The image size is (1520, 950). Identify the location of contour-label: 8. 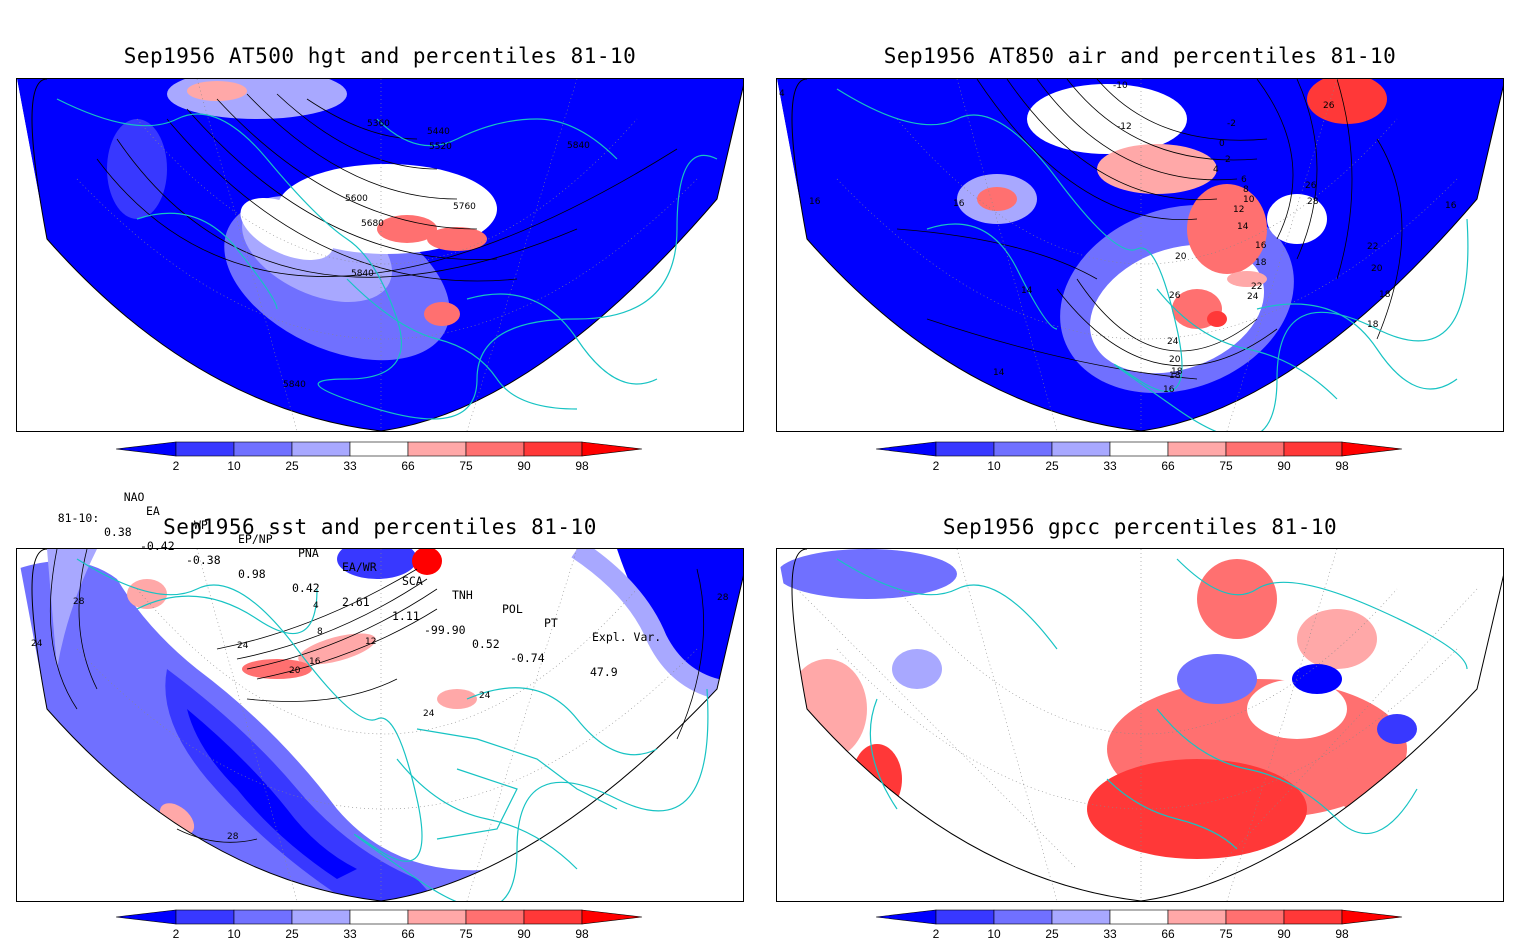
(320, 632).